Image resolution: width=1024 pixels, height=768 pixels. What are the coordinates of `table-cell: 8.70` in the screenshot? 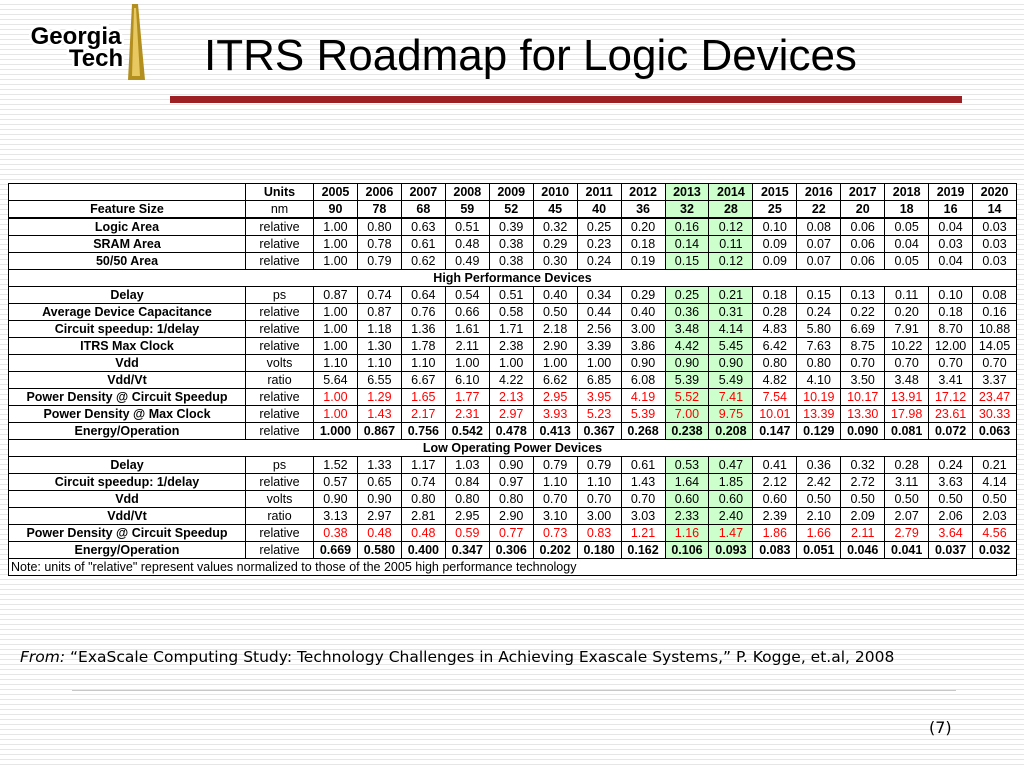 It's located at (951, 329).